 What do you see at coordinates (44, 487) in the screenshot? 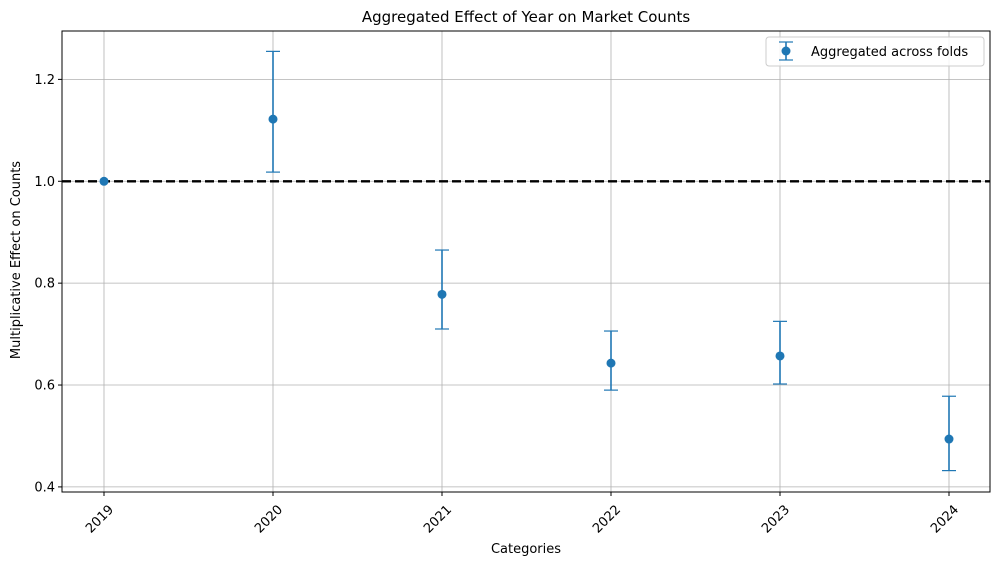
I see `y-tick-label: 0.4` at bounding box center [44, 487].